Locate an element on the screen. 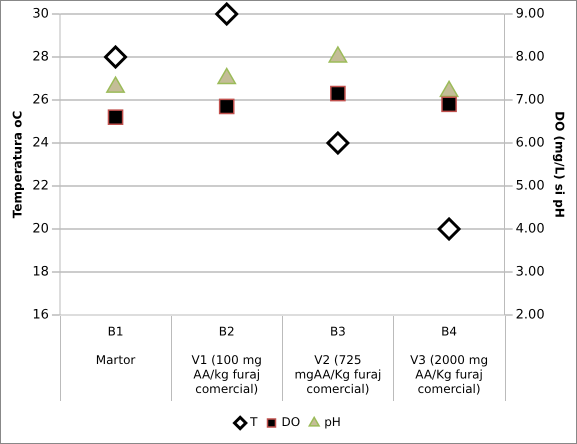  y2-tick-label: 4.00 is located at coordinates (530, 228).